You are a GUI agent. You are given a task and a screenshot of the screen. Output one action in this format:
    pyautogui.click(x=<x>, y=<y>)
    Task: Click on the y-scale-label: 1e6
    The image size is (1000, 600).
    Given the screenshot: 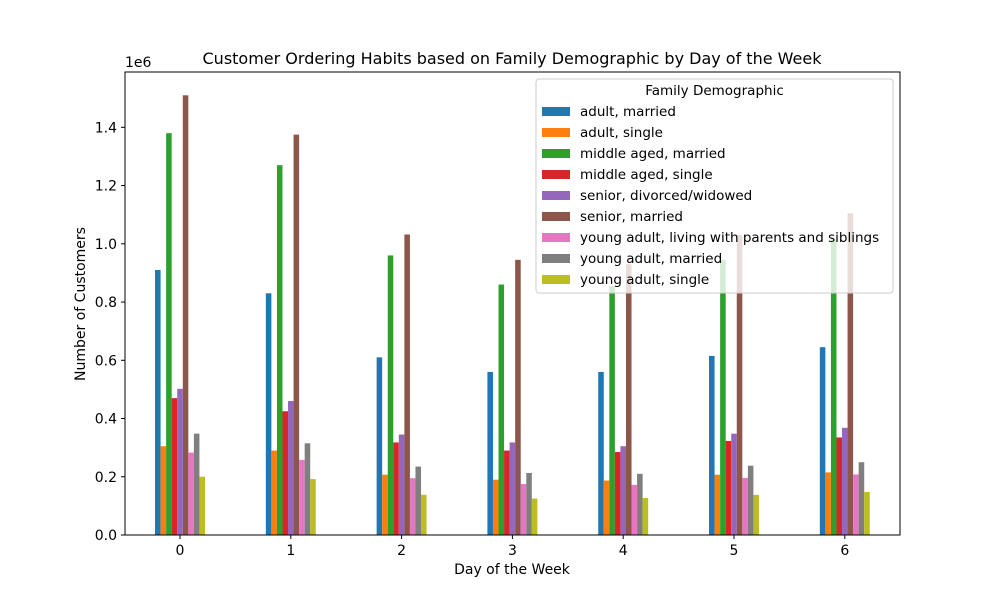 What is the action you would take?
    pyautogui.click(x=138, y=63)
    